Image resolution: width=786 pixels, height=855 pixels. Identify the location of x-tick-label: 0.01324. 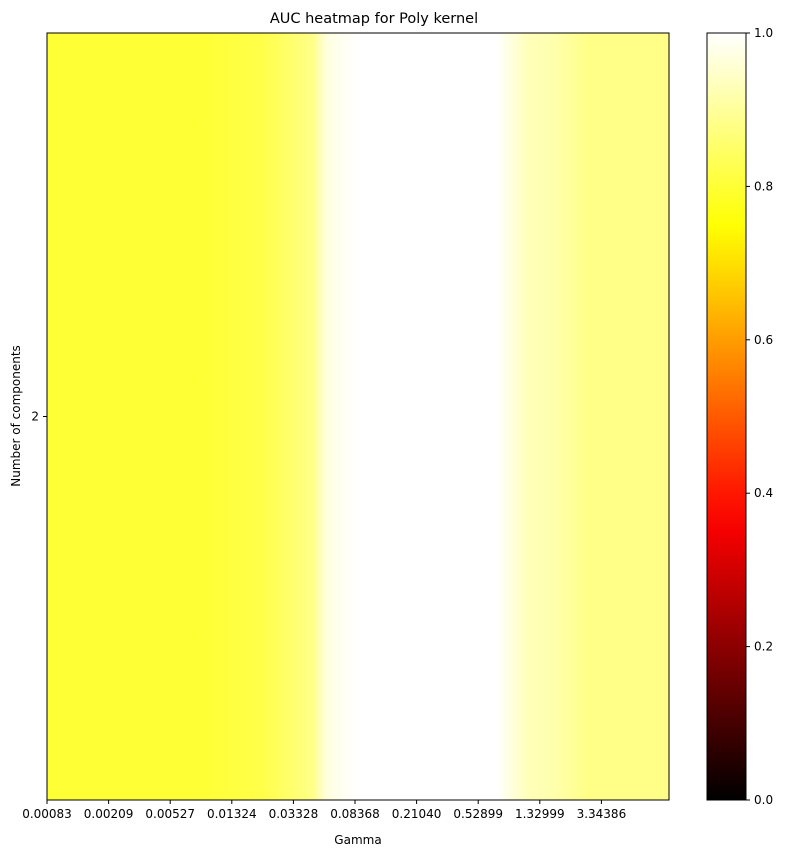
(232, 814).